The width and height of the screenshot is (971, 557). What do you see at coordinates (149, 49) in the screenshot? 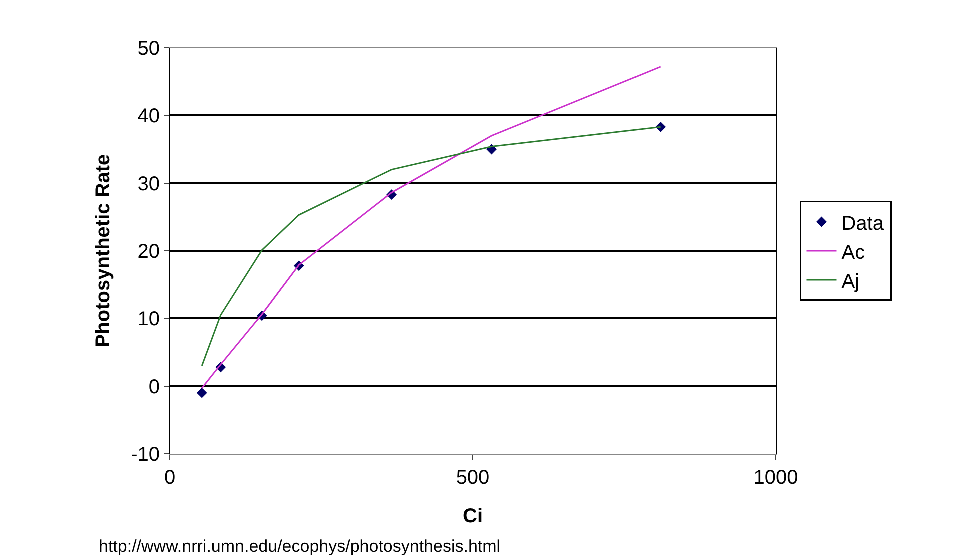
I see `y-tick-label: 50` at bounding box center [149, 49].